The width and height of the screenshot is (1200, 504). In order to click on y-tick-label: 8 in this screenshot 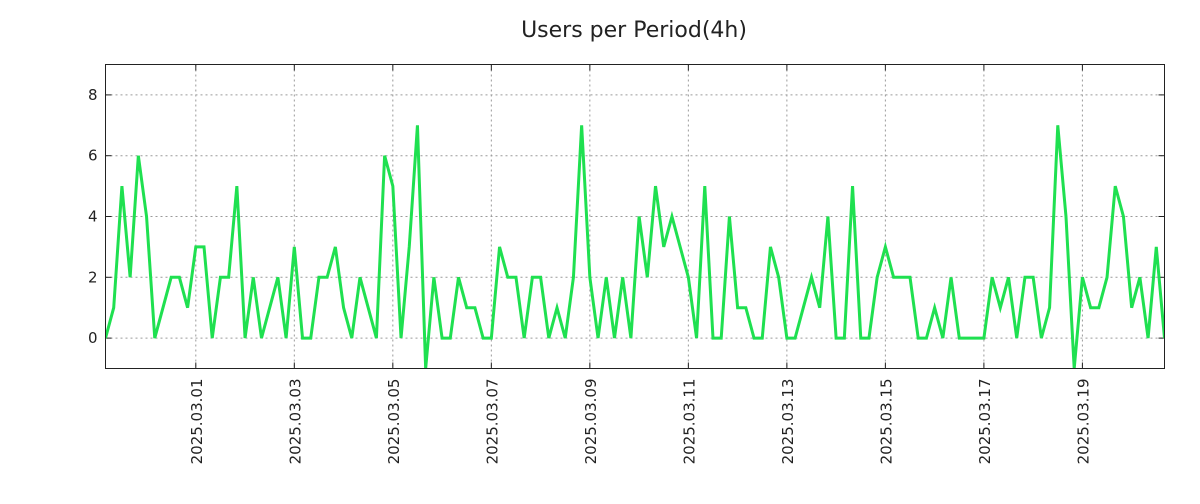, I will do `click(93, 95)`.